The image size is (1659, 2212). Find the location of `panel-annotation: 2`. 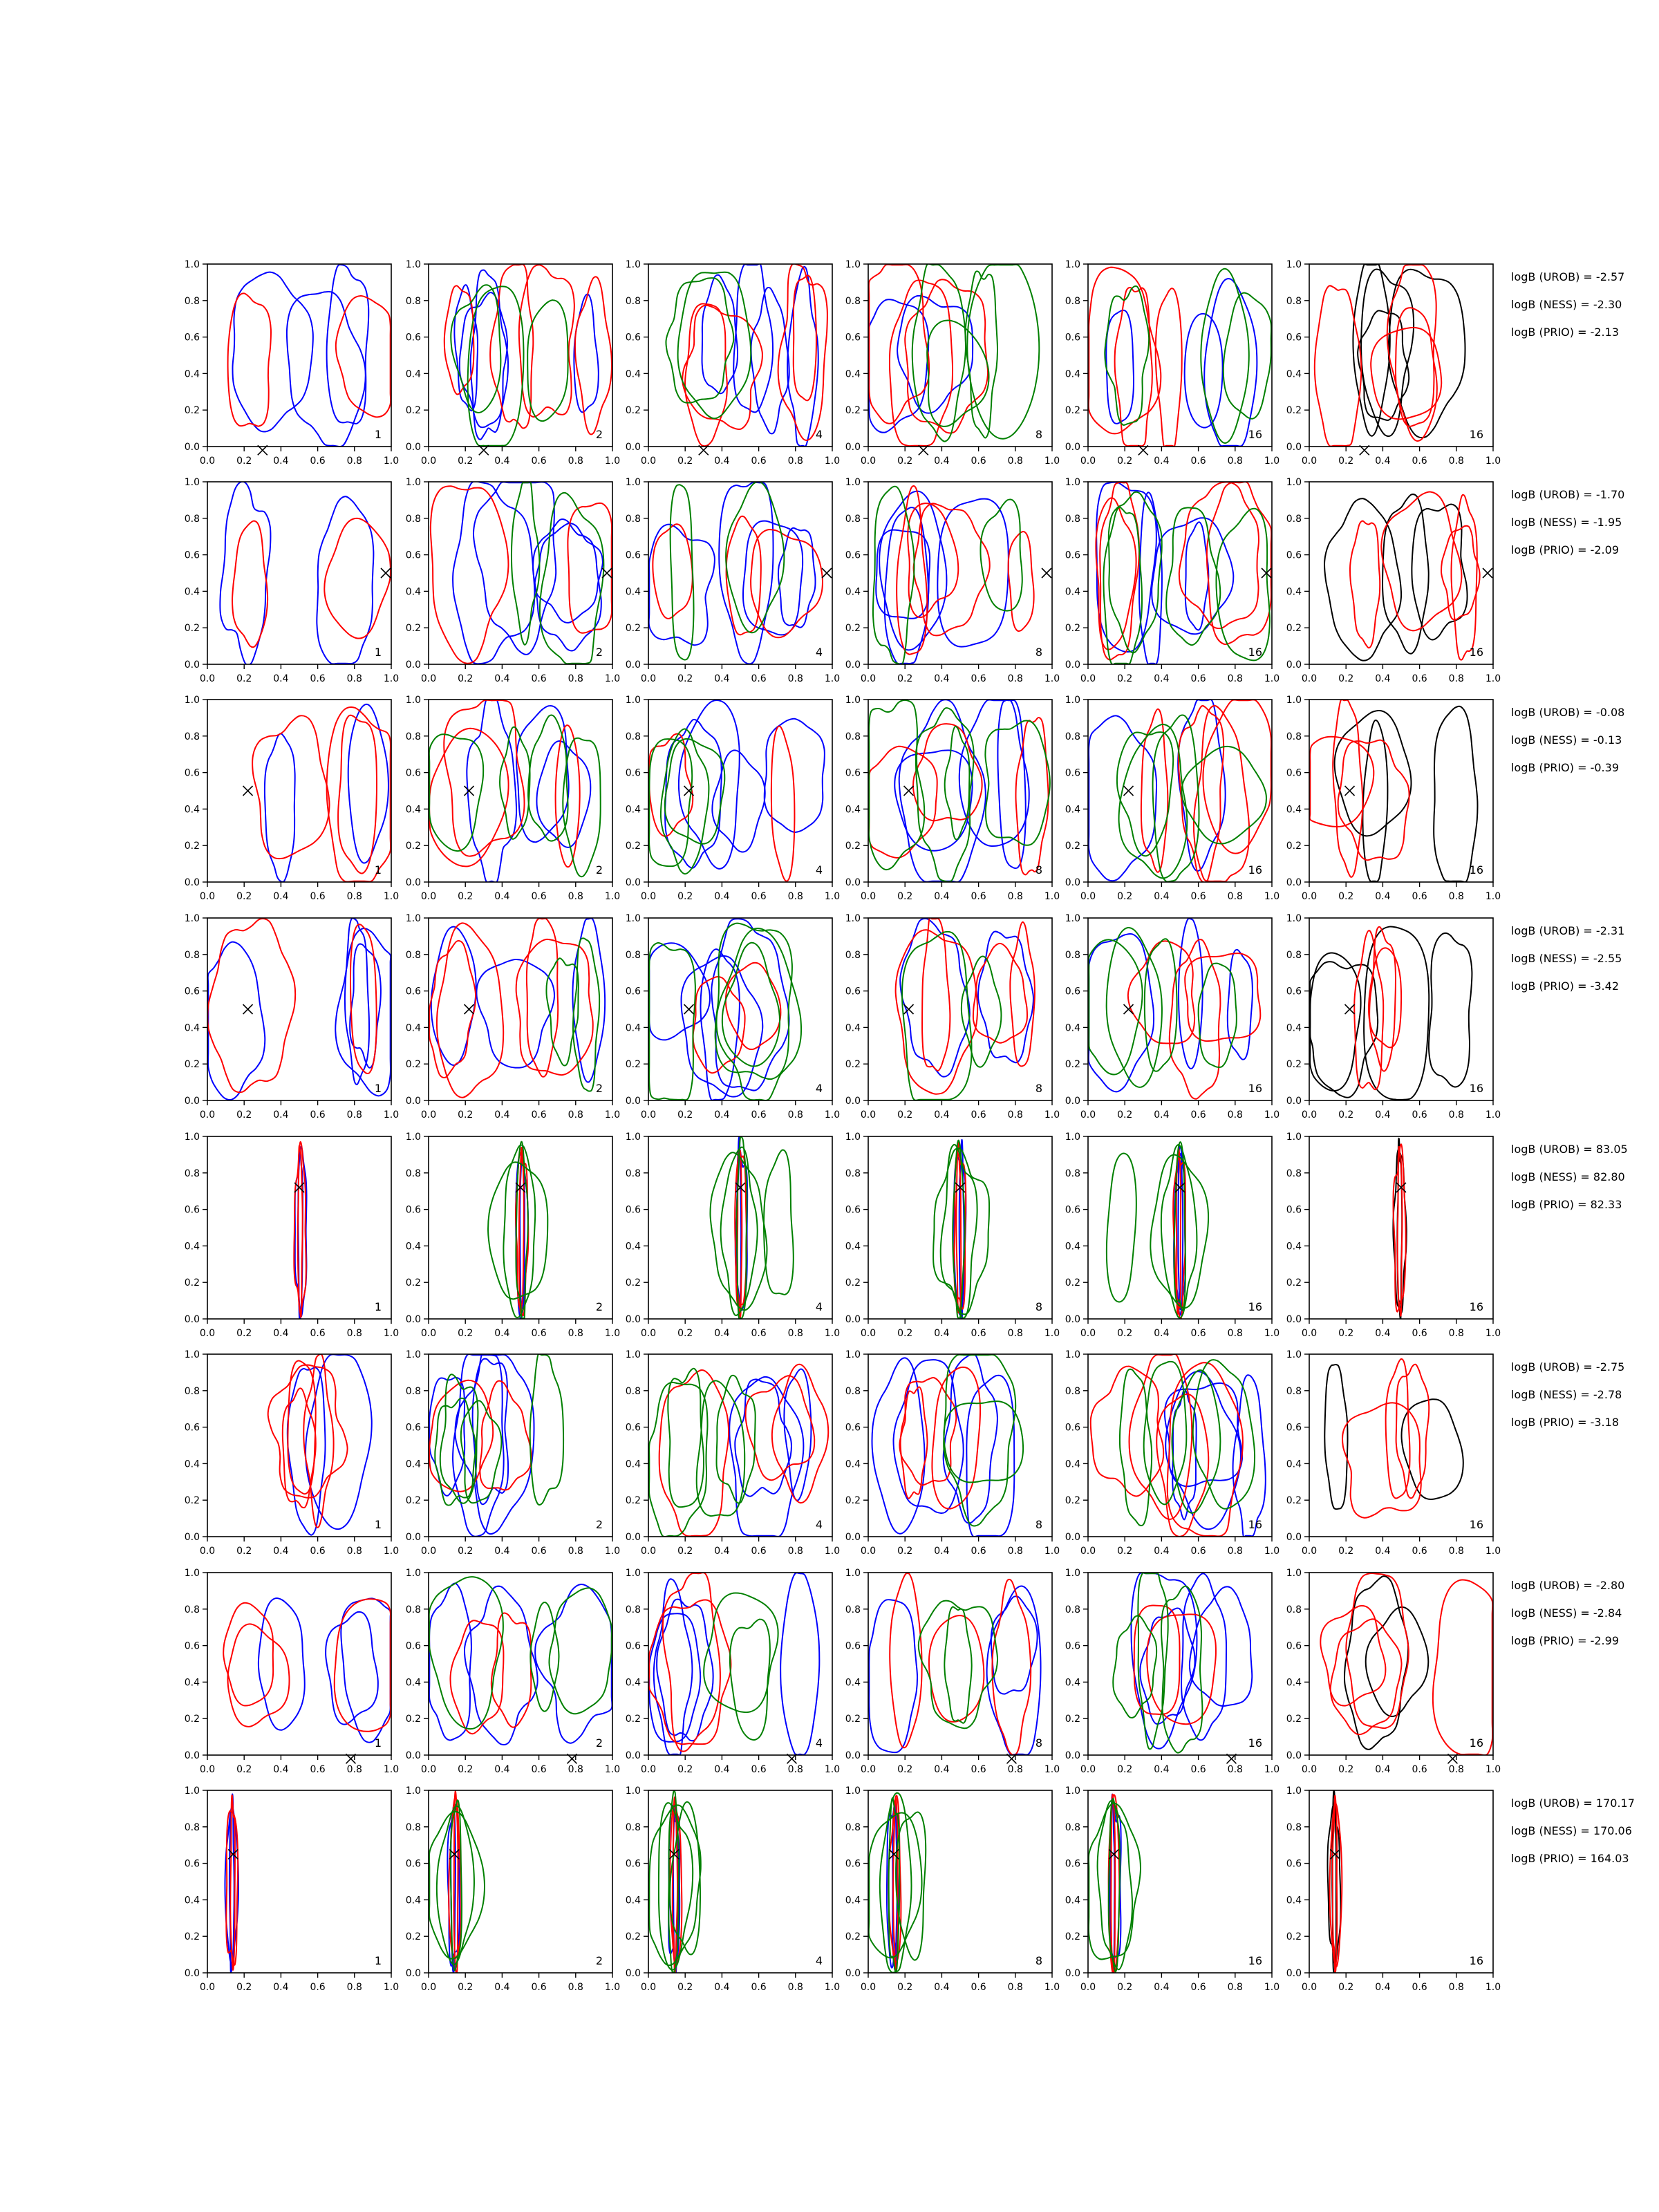

panel-annotation: 2 is located at coordinates (599, 434).